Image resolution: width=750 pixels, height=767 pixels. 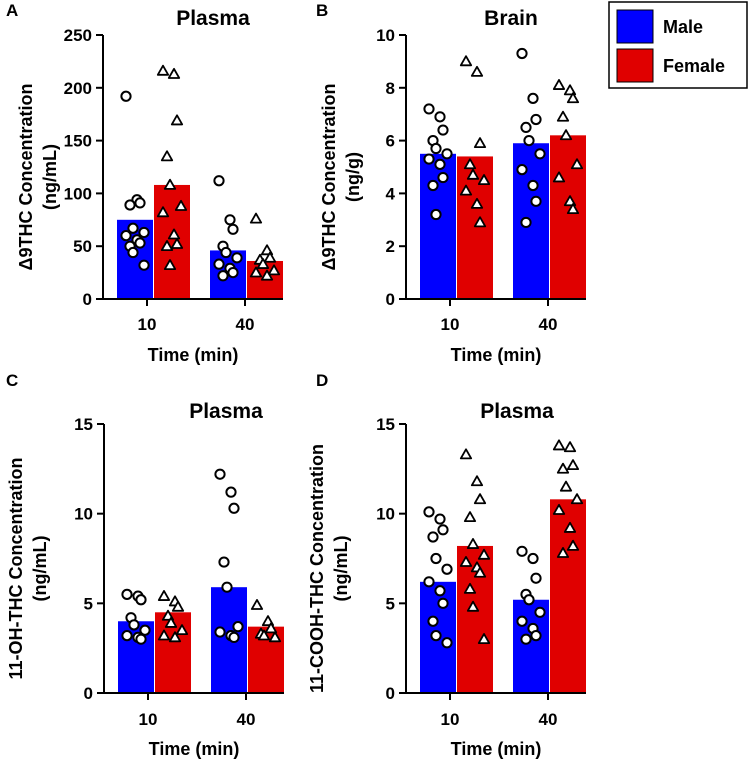 I want to click on chart-title: Plasma, so click(x=226, y=411).